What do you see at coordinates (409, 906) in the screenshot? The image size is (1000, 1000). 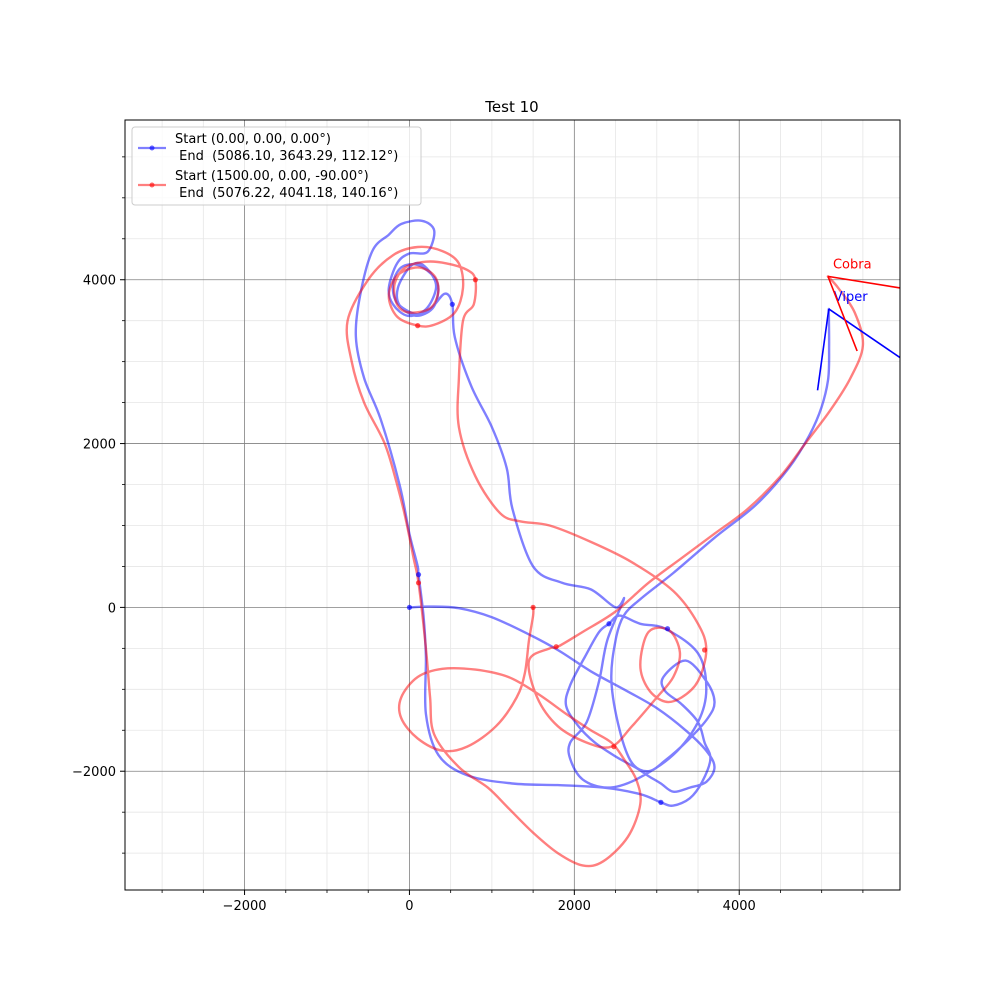 I see `x-tick-label: 0` at bounding box center [409, 906].